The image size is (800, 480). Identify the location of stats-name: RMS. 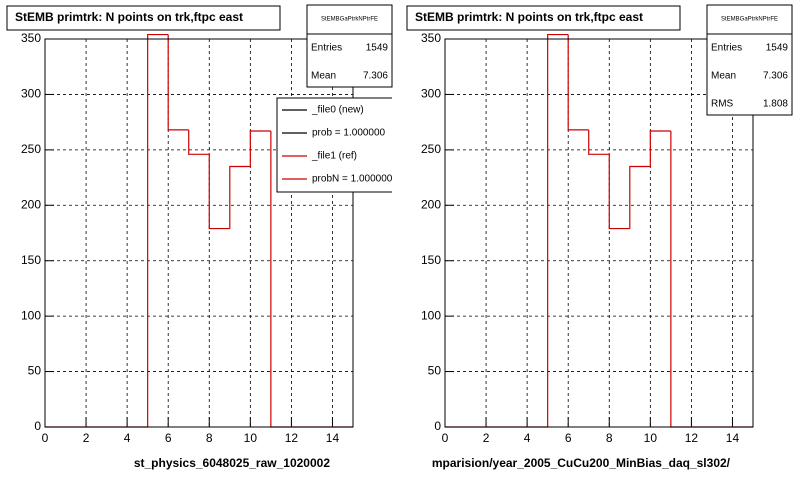
(722, 104).